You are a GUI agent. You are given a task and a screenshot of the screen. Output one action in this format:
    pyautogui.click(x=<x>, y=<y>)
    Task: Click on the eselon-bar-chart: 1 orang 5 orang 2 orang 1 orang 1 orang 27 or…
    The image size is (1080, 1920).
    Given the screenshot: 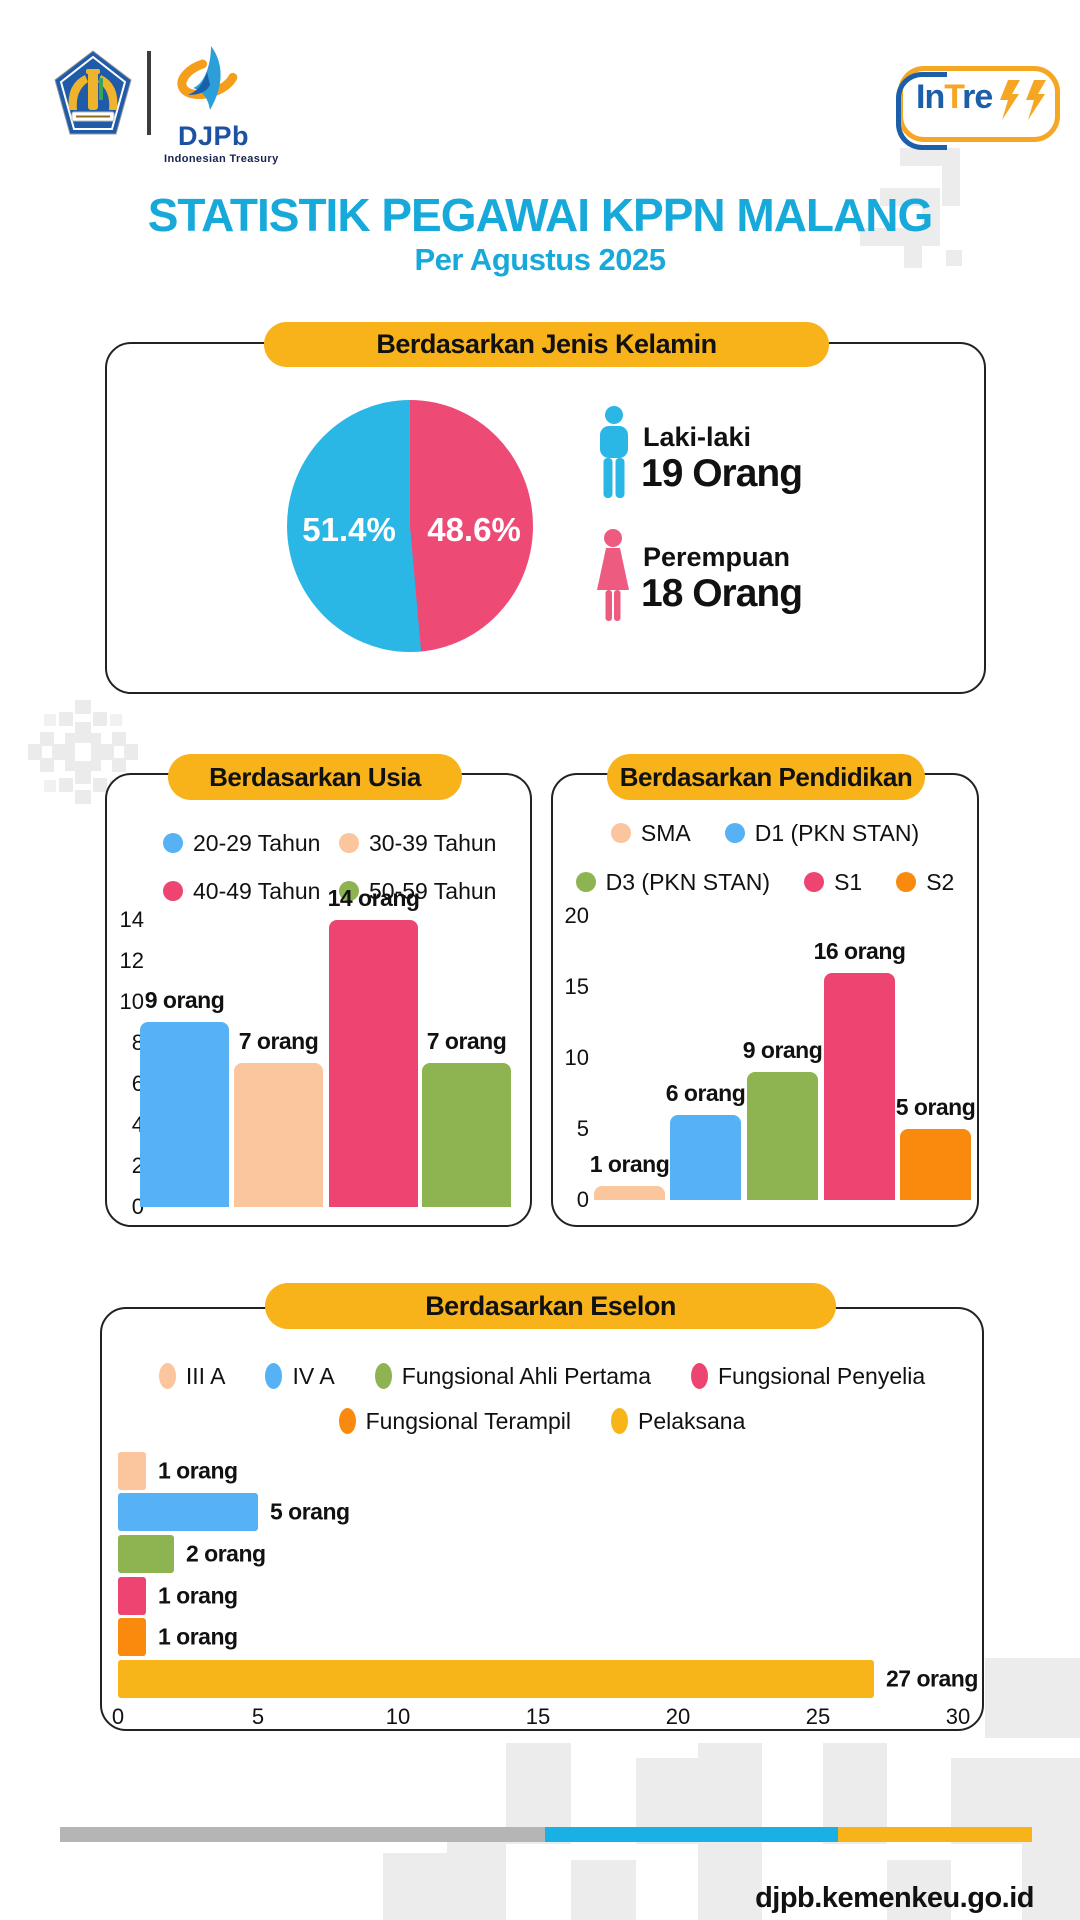 What is the action you would take?
    pyautogui.click(x=548, y=1575)
    